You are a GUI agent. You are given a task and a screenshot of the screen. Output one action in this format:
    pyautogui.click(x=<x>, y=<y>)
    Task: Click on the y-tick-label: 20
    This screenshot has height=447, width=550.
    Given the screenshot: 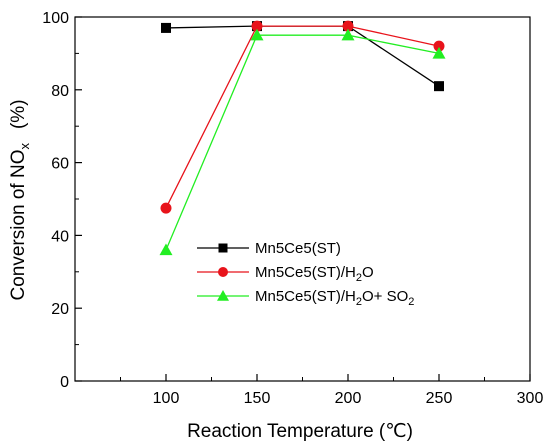 What is the action you would take?
    pyautogui.click(x=60, y=309)
    